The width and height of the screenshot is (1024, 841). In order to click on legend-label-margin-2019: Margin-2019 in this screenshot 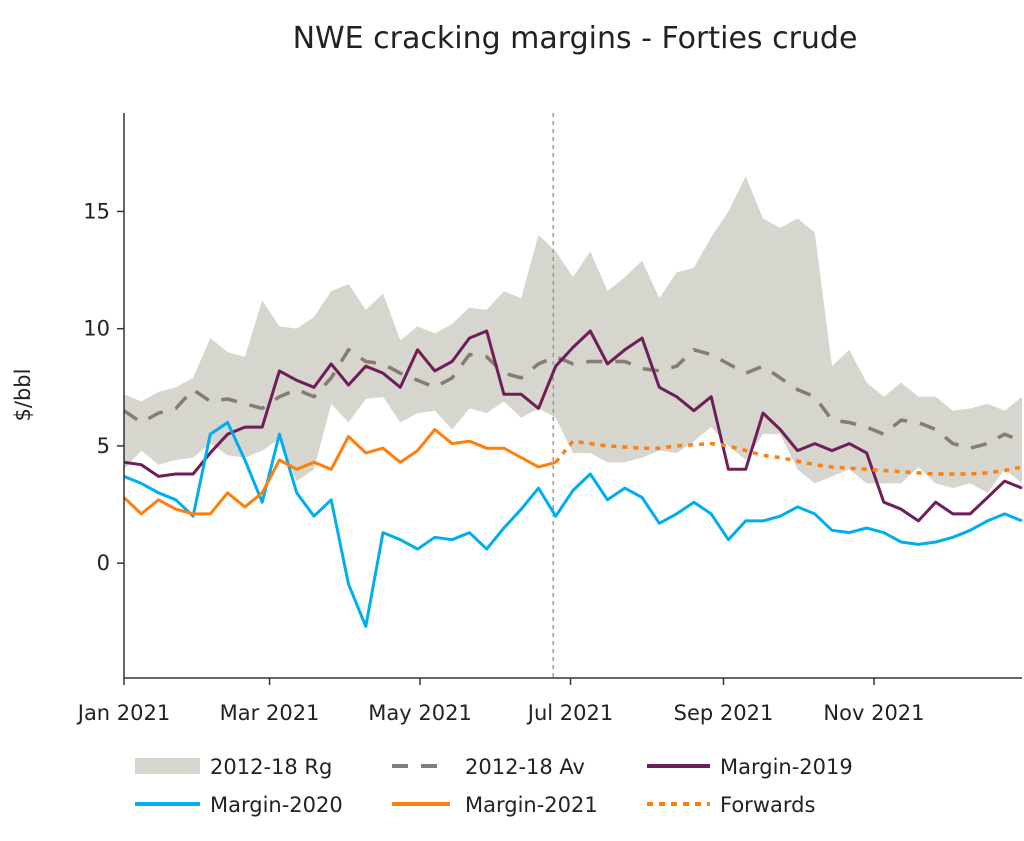, I will do `click(786, 767)`.